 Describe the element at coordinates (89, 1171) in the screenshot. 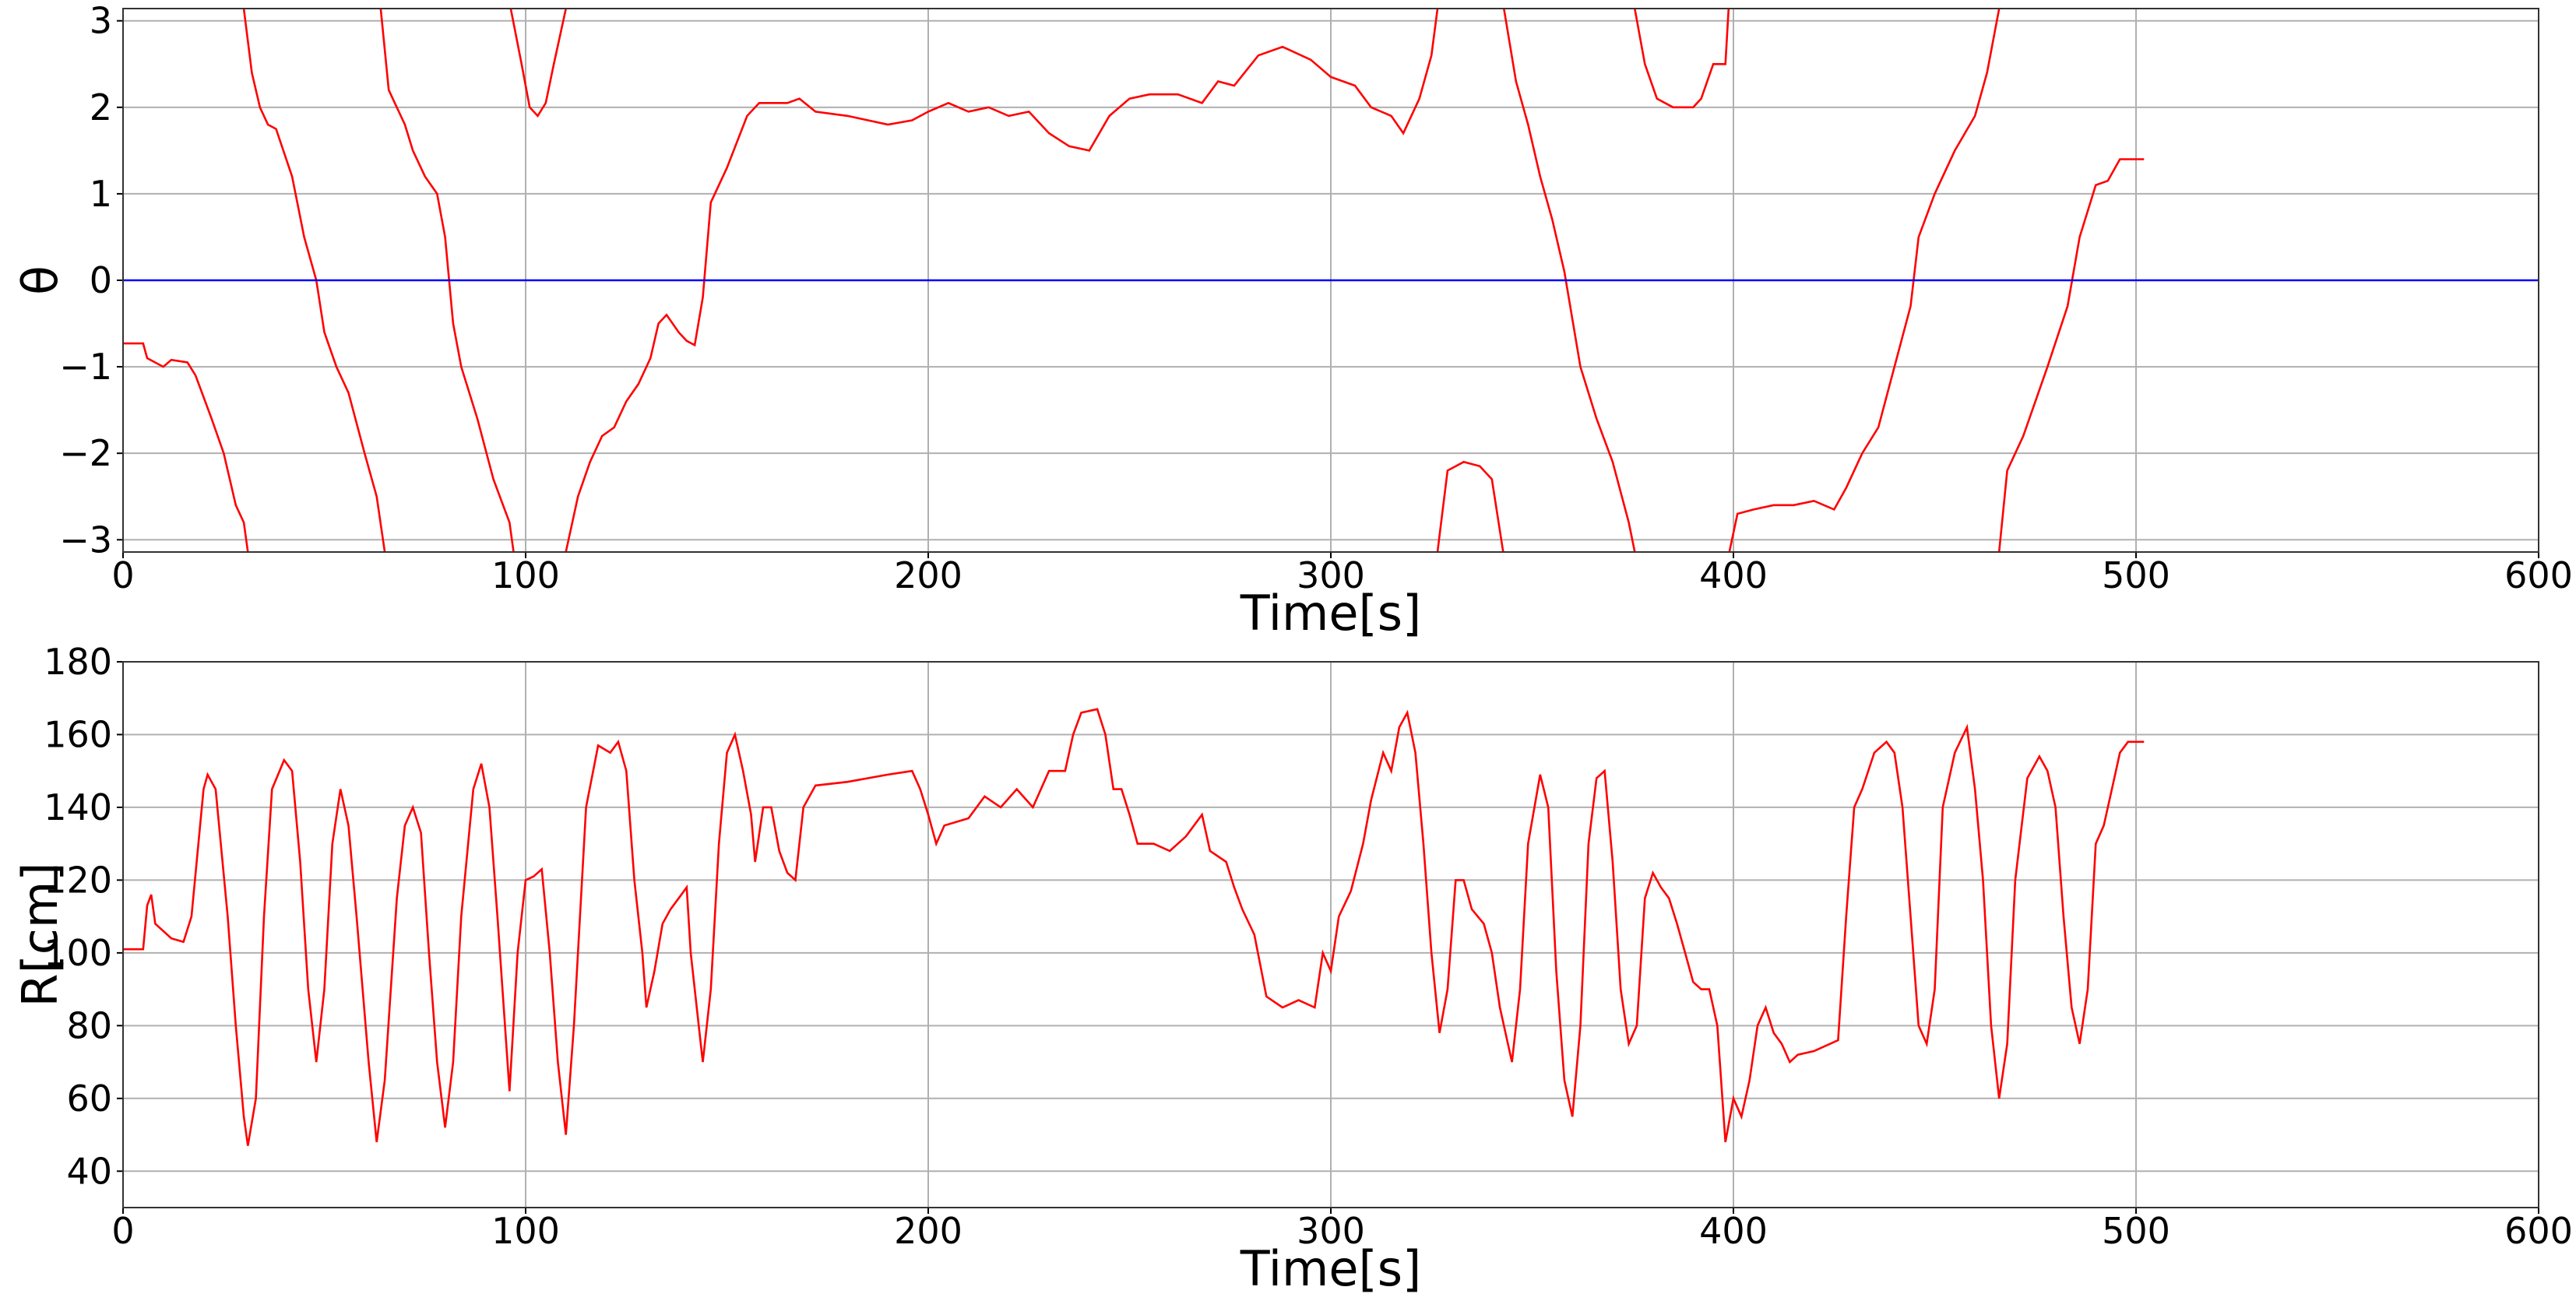

I see `y-tick-label: 40` at that location.